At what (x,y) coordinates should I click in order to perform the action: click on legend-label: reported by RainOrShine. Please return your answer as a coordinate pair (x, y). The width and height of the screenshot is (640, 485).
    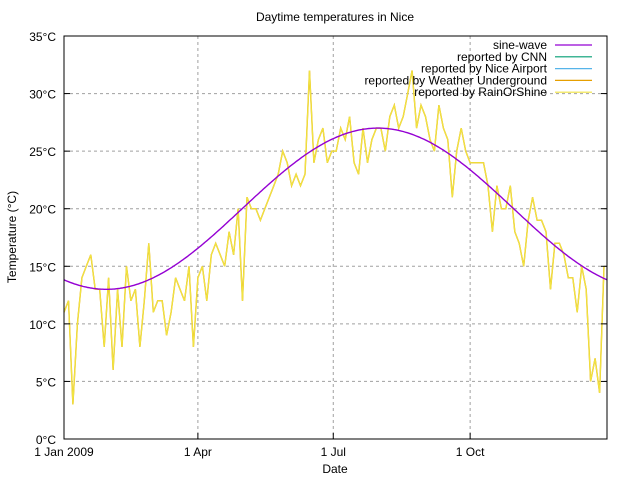
    Looking at the image, I should click on (480, 92).